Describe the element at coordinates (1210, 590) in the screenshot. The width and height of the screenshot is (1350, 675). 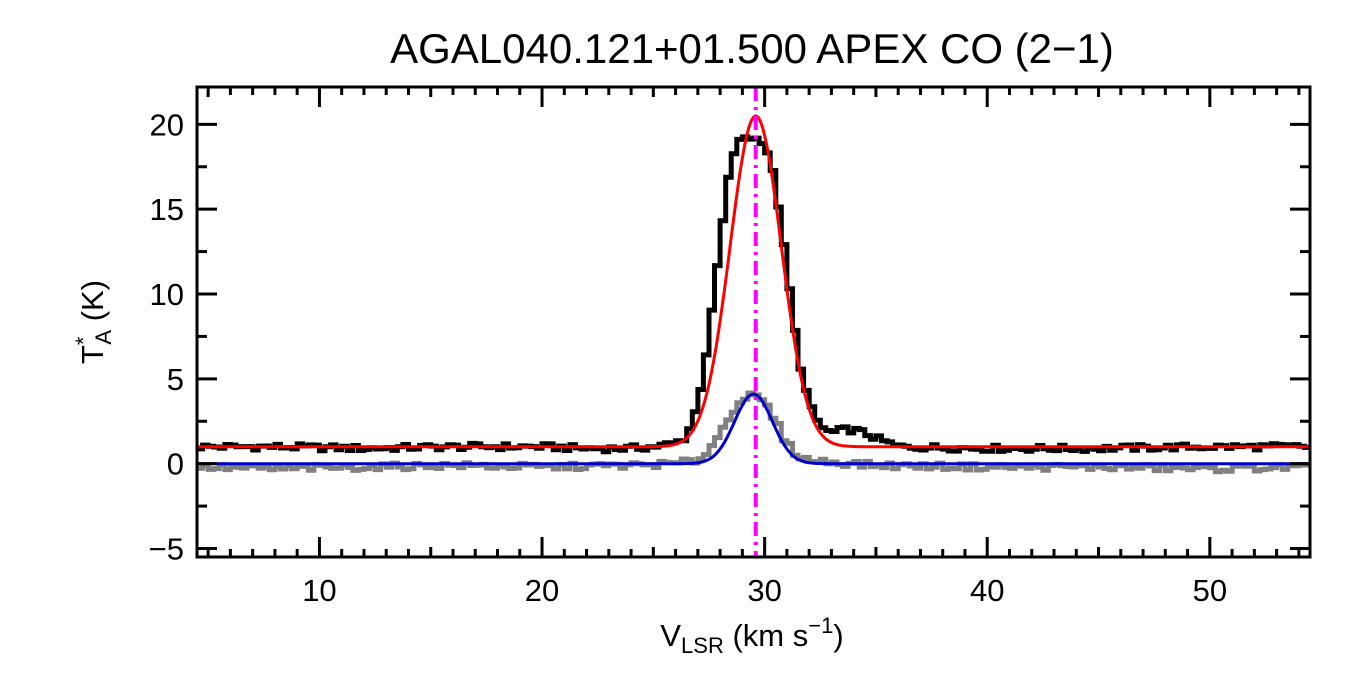
I see `x-tick-label: 50` at that location.